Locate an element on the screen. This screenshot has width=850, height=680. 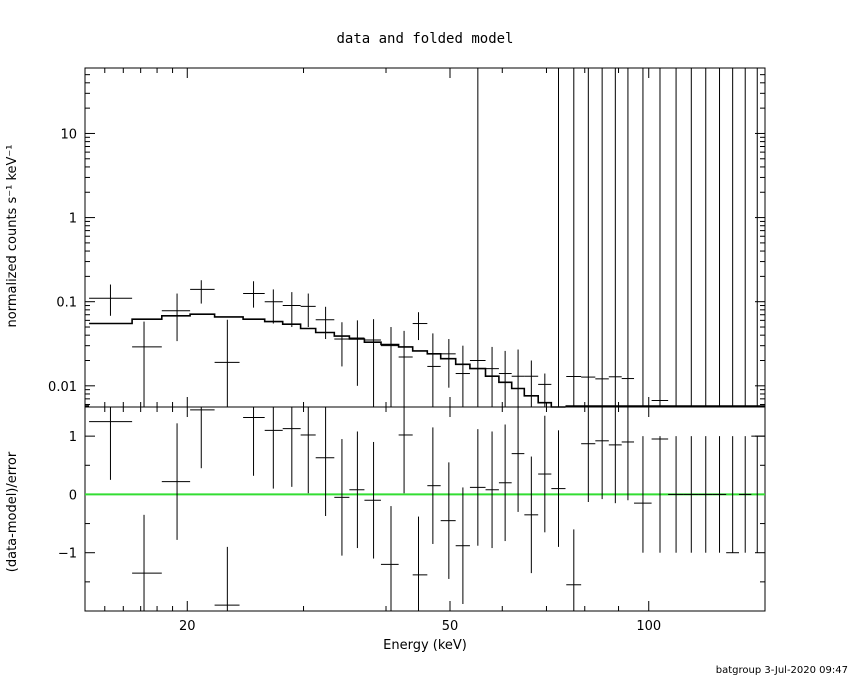
y-tick-label: 10 is located at coordinates (68, 134).